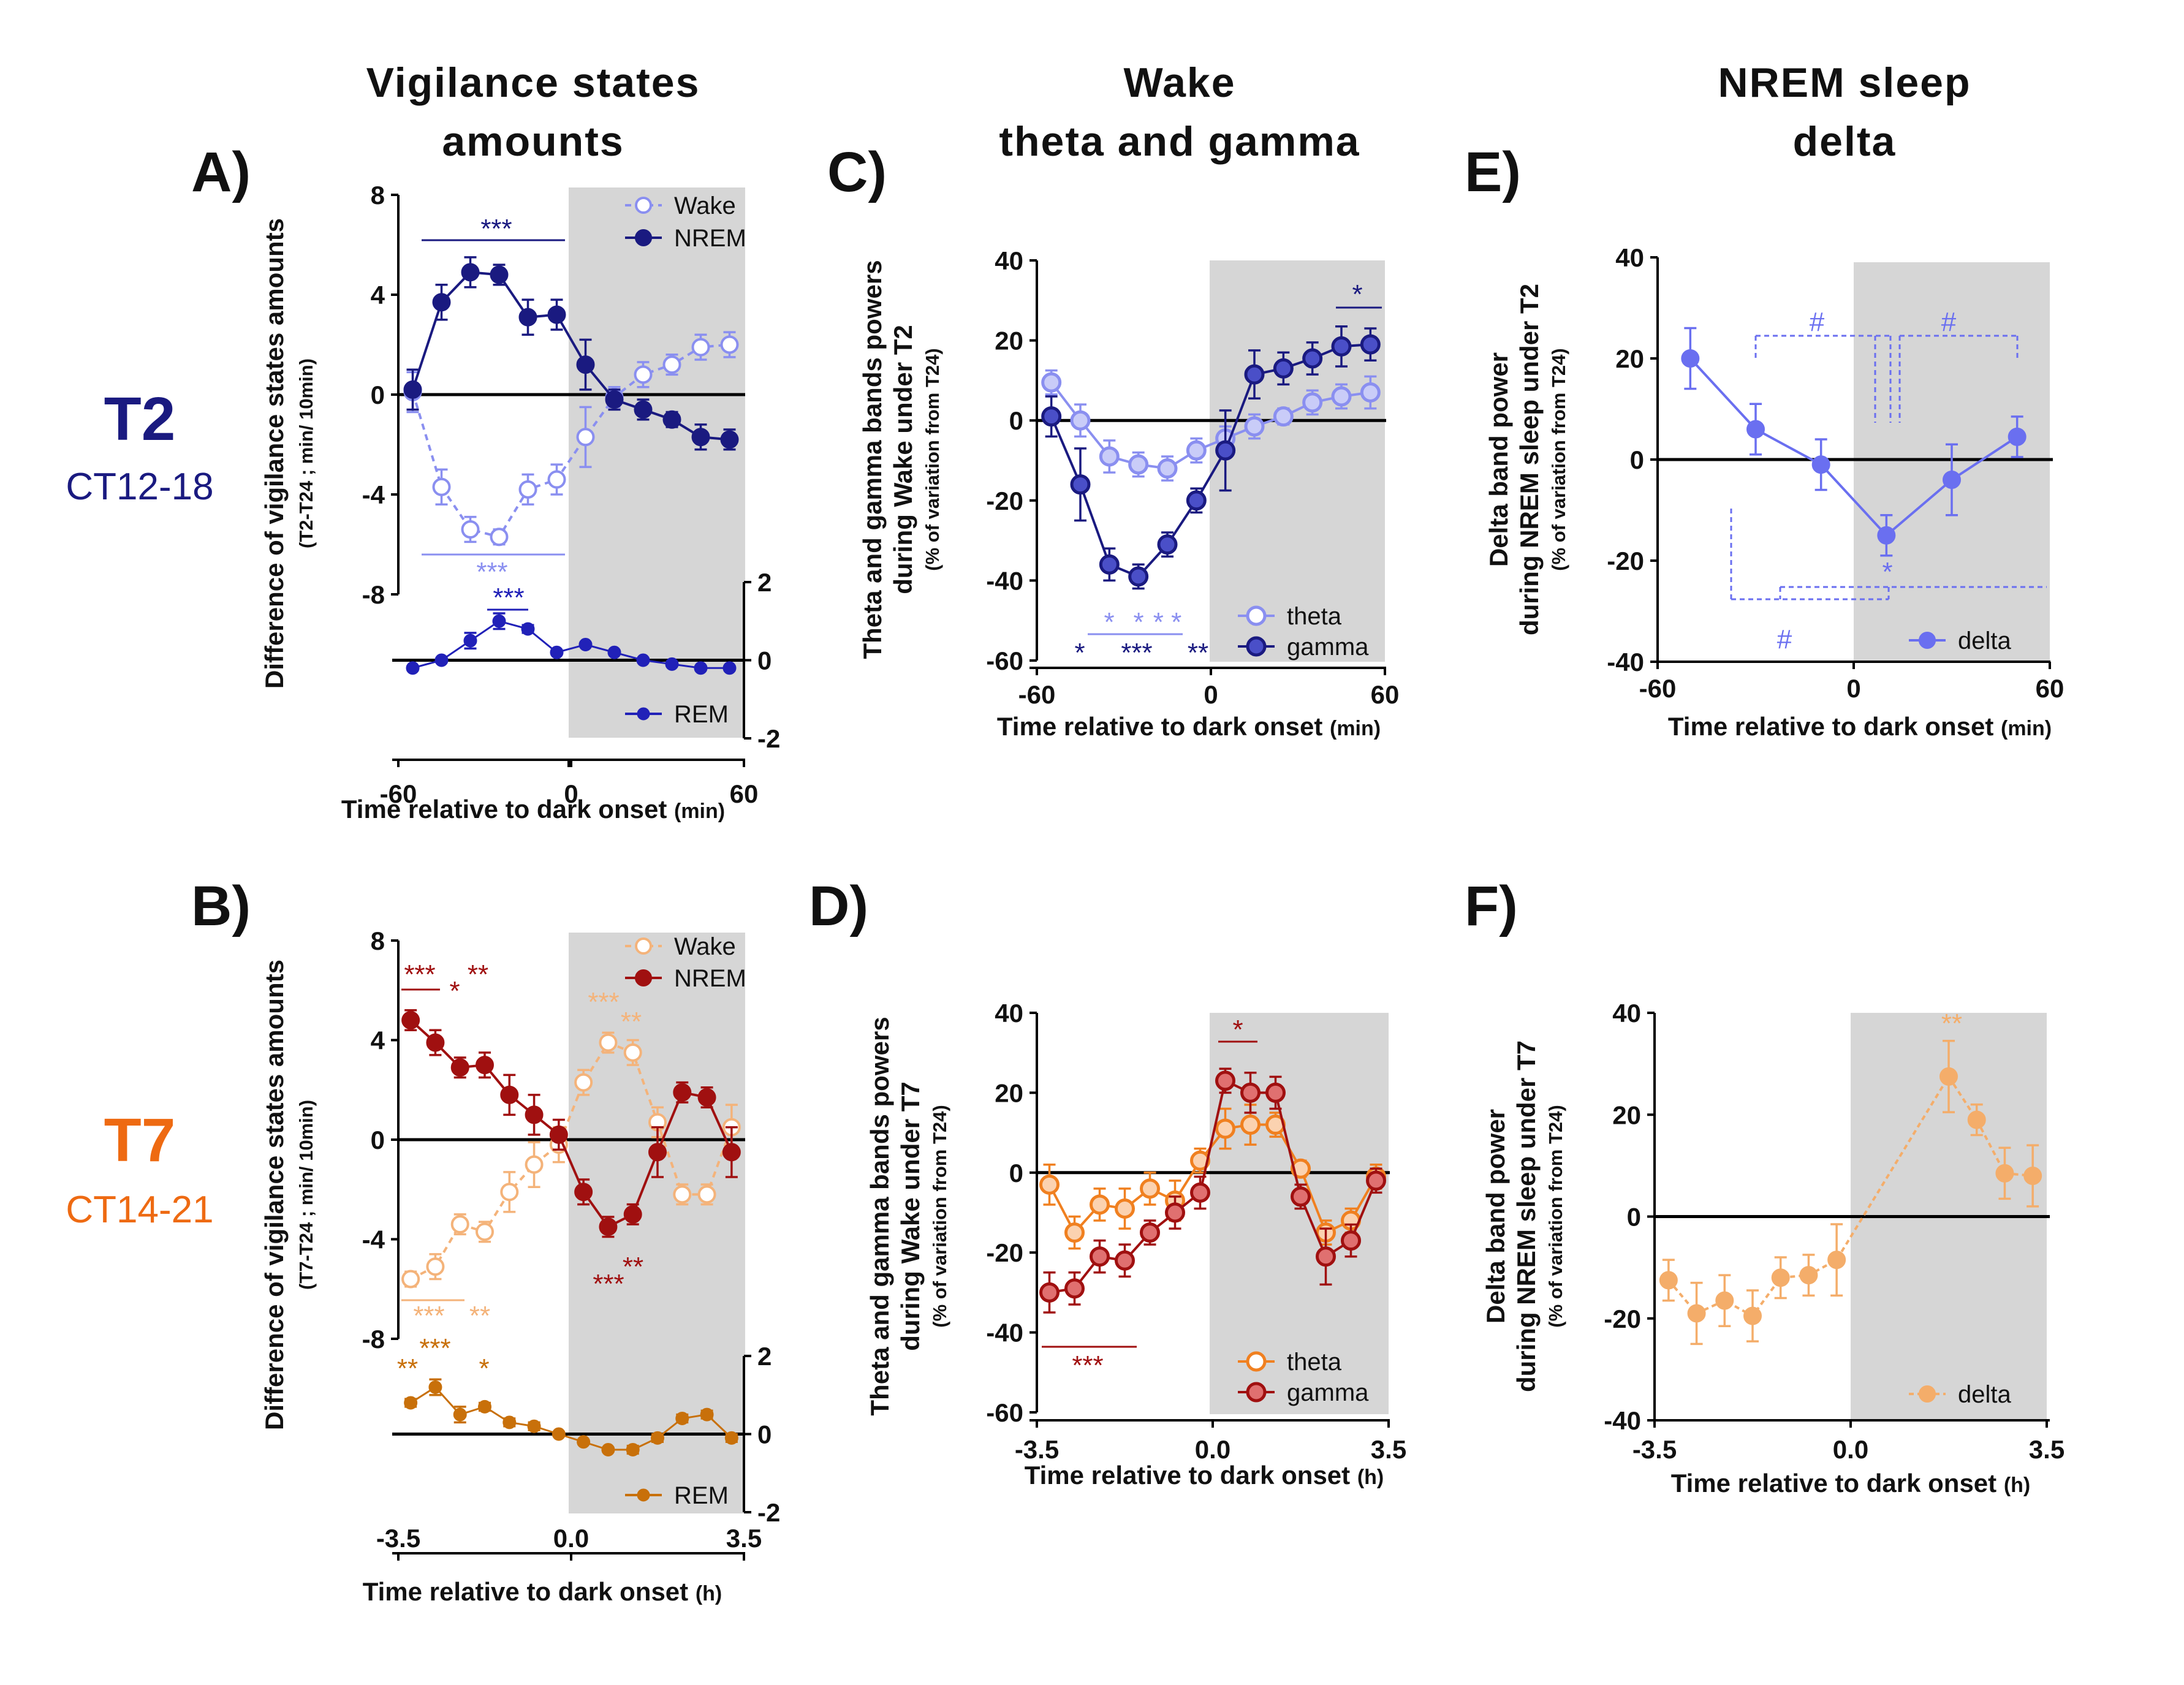 Image resolution: width=2184 pixels, height=1685 pixels. I want to click on legend-label-gamma: gamma, so click(1328, 647).